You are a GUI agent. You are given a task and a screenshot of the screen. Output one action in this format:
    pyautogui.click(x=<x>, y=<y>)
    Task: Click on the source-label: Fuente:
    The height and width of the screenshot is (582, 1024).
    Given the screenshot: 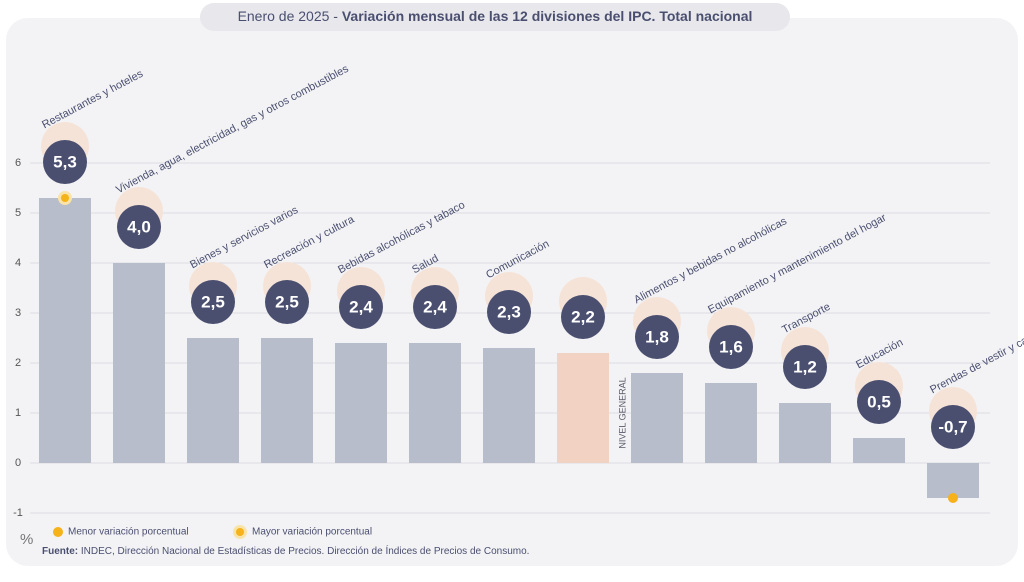 What is the action you would take?
    pyautogui.click(x=60, y=551)
    